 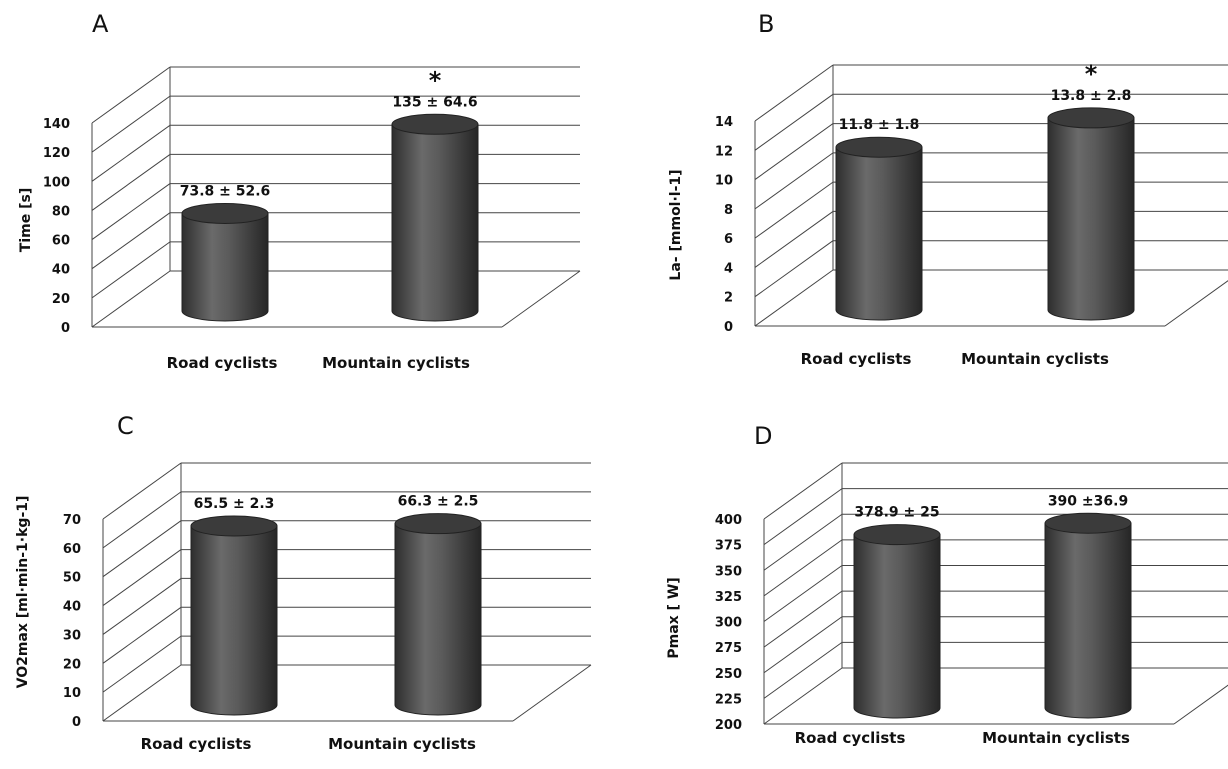 I want to click on data-label: 11.8 ± 1.8, so click(x=879, y=125).